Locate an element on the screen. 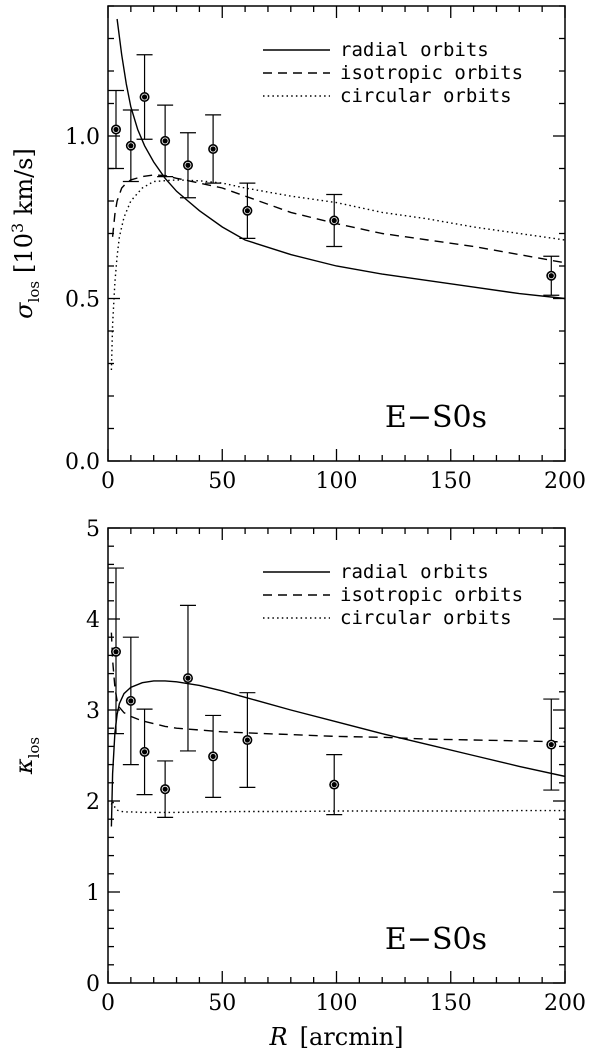 This screenshot has width=593, height=1061. y-tick-label: 1.0 is located at coordinates (82, 137).